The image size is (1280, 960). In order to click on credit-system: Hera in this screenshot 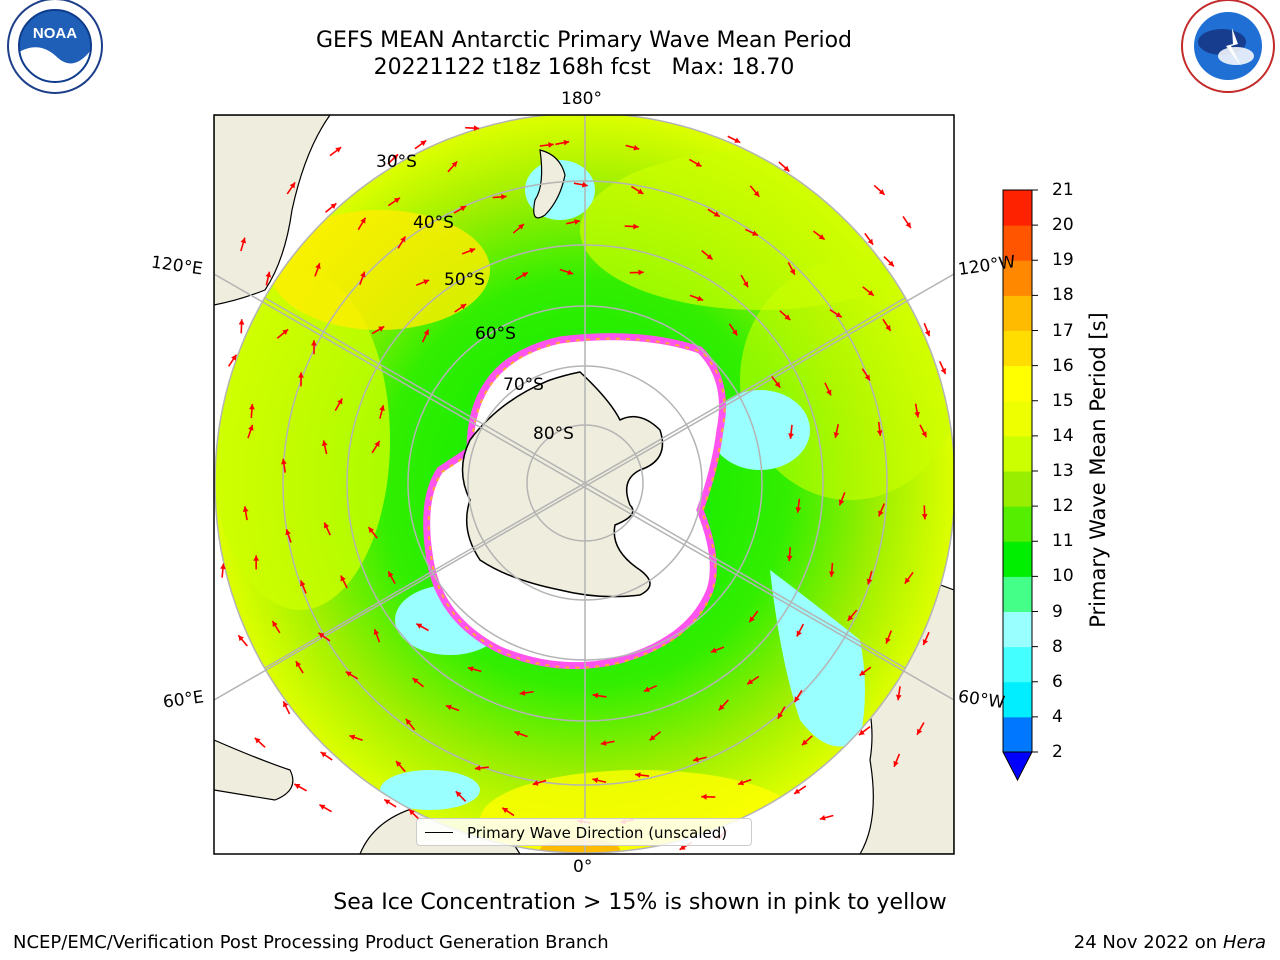, I will do `click(1244, 942)`.